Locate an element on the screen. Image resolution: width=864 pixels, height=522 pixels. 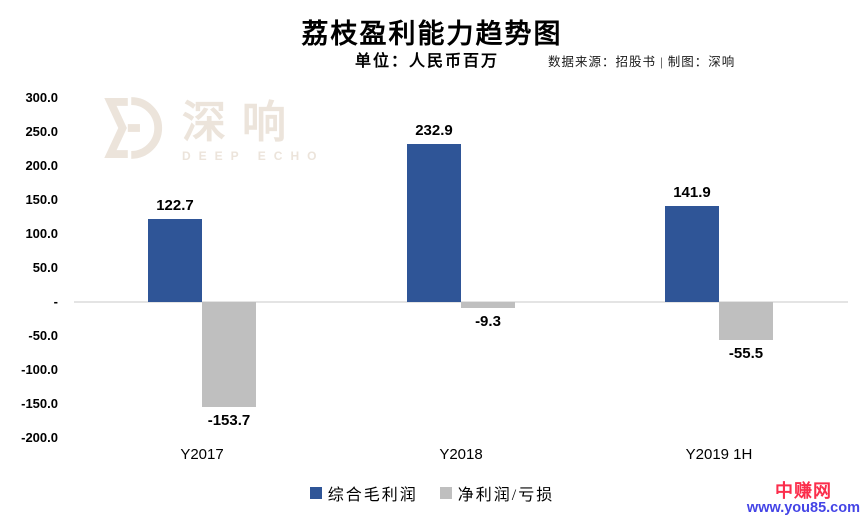
y-axis-tick-label: 100.0 is located at coordinates (41, 233).